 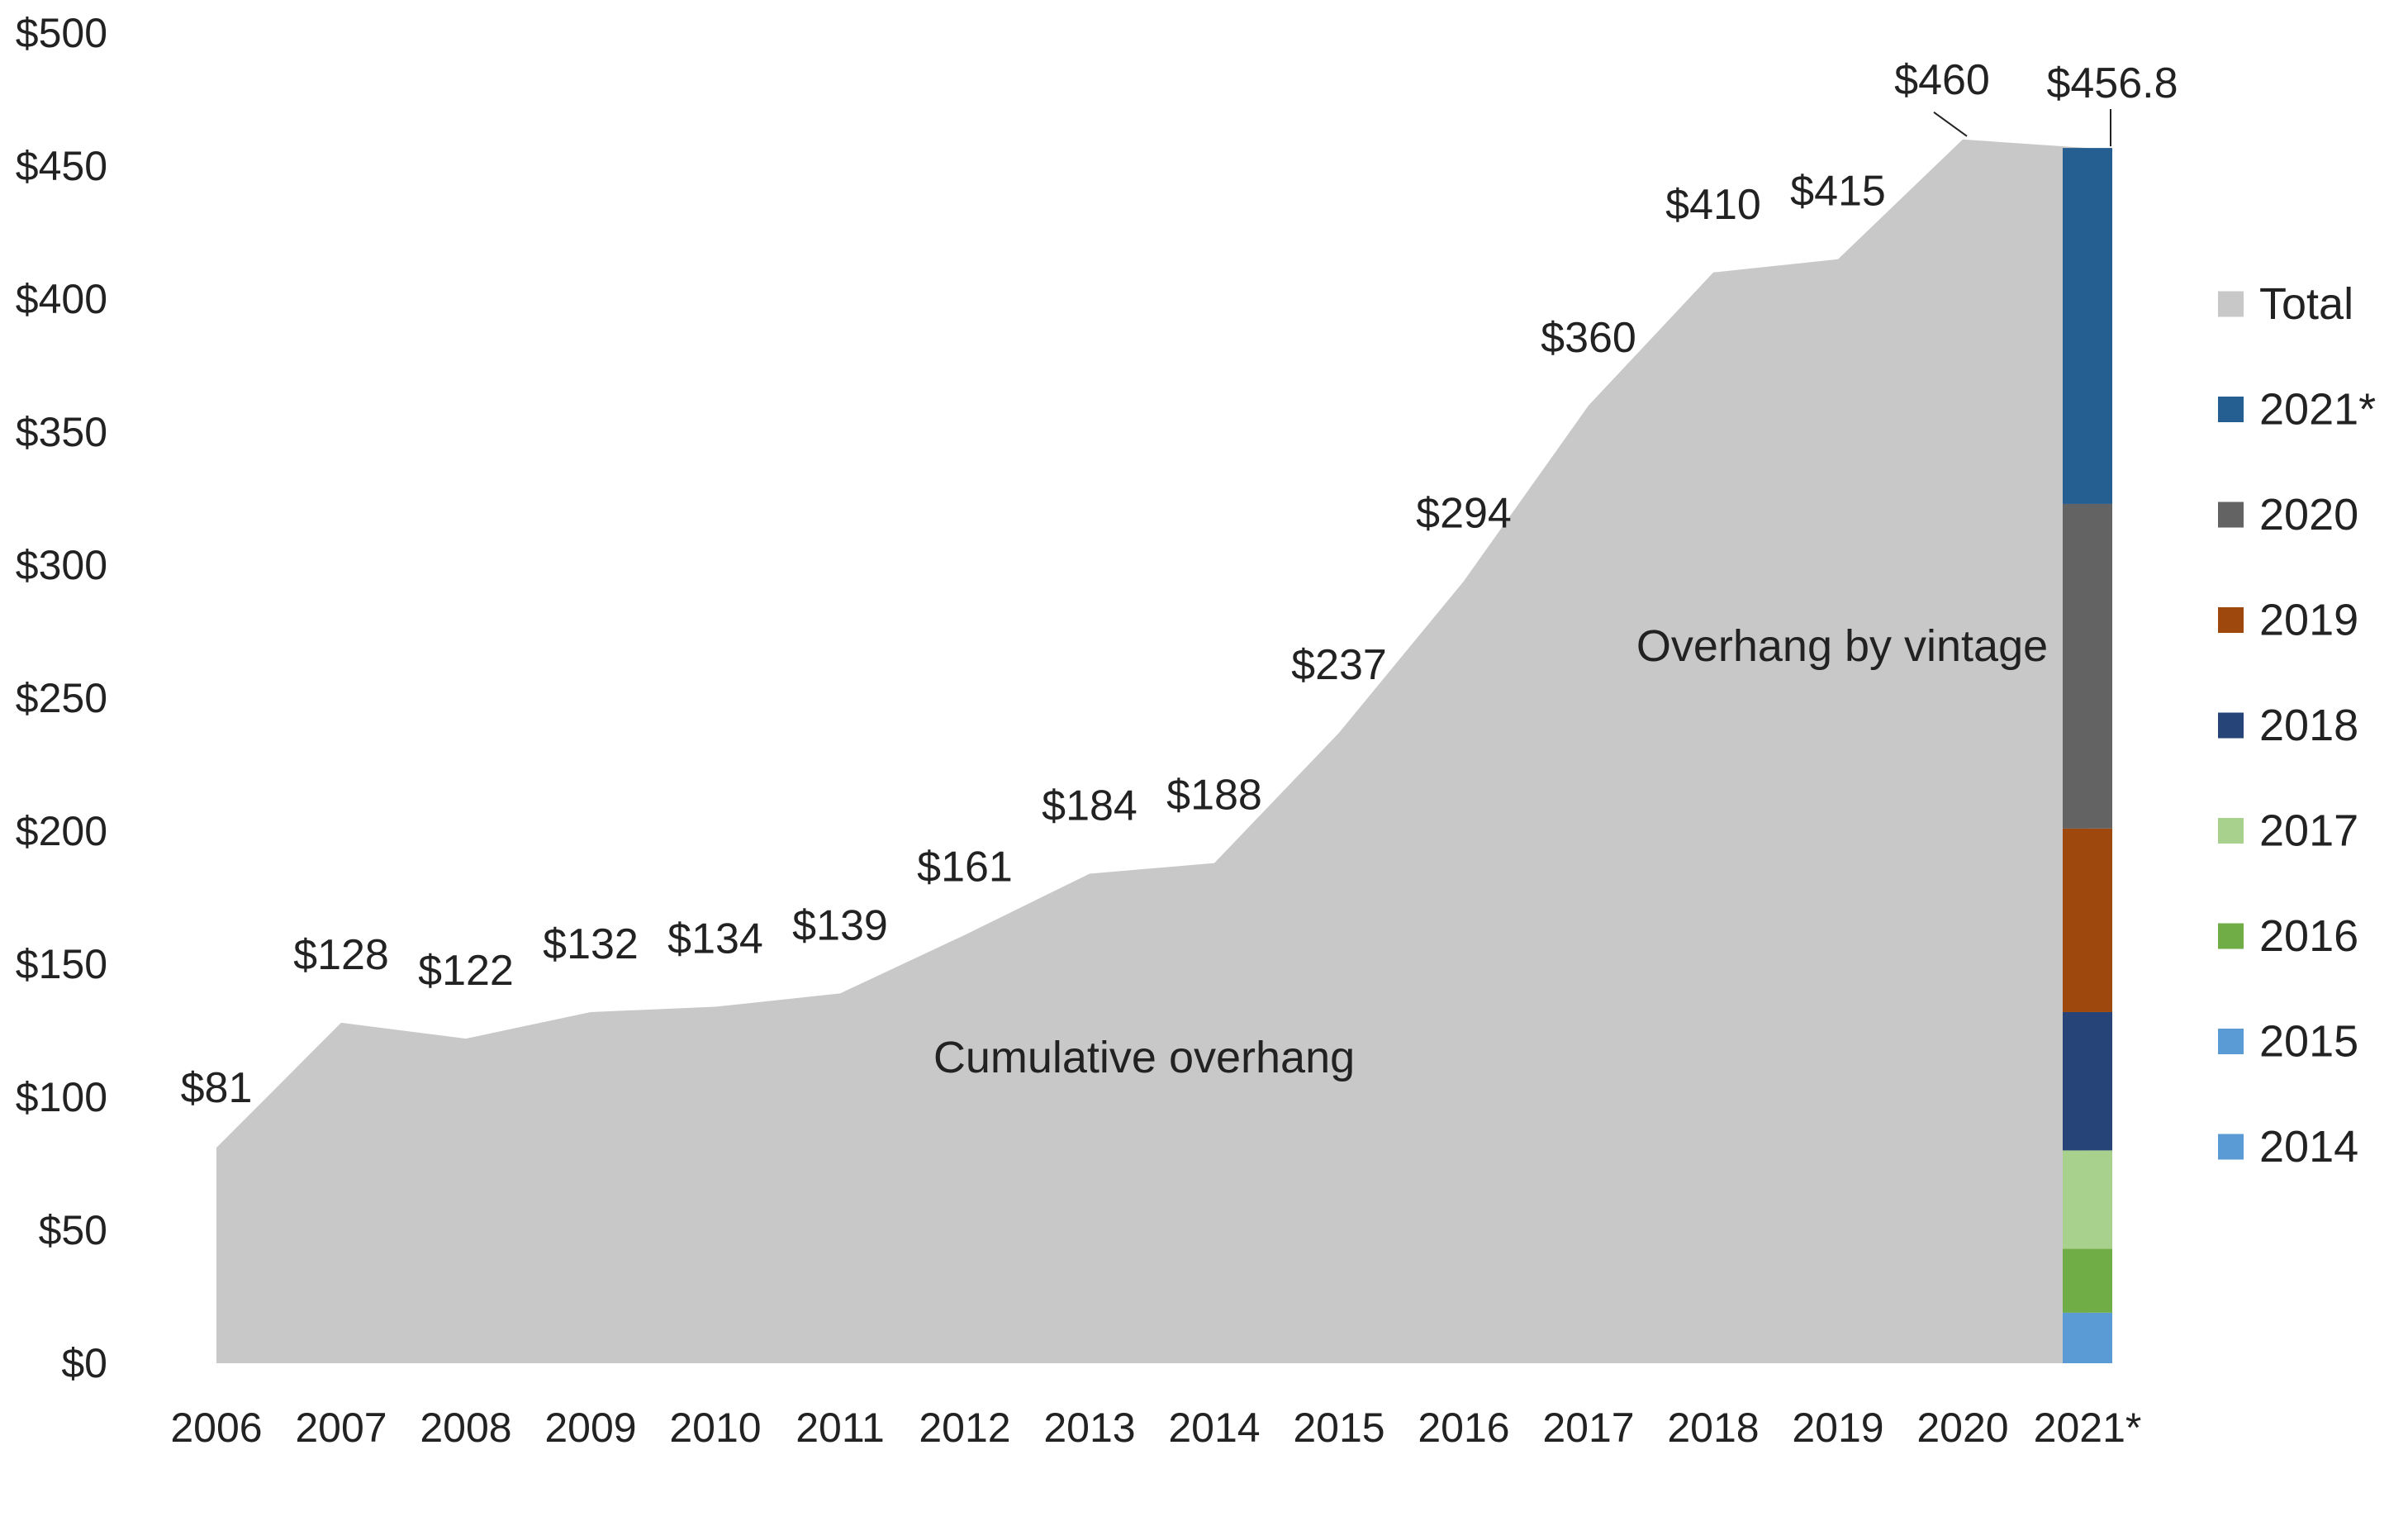 What do you see at coordinates (84, 1363) in the screenshot?
I see `y-tick-label: $0` at bounding box center [84, 1363].